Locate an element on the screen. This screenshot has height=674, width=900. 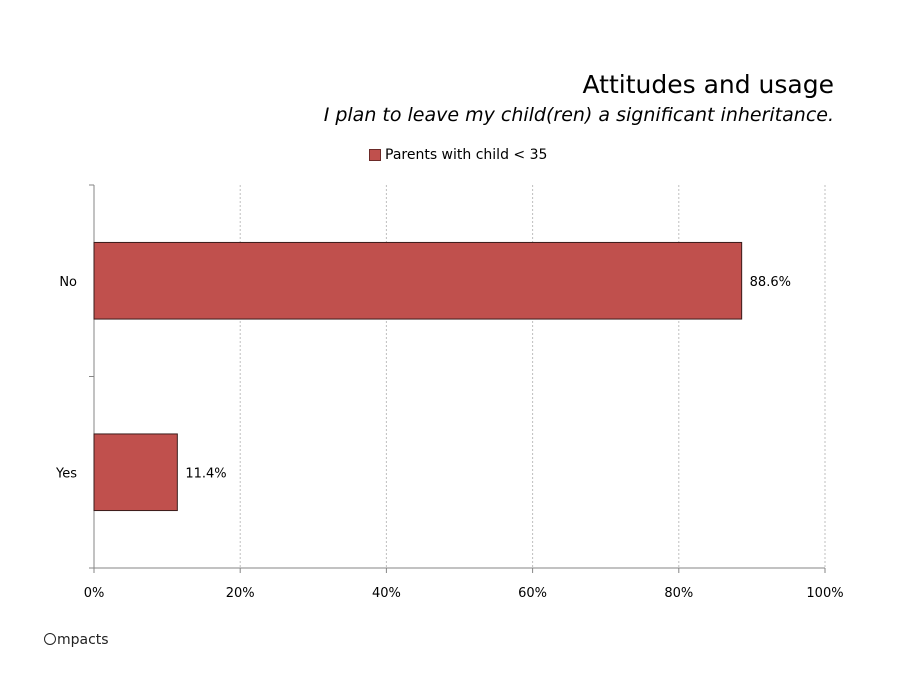
legend: Parents with child < 35 is located at coordinates (458, 155).